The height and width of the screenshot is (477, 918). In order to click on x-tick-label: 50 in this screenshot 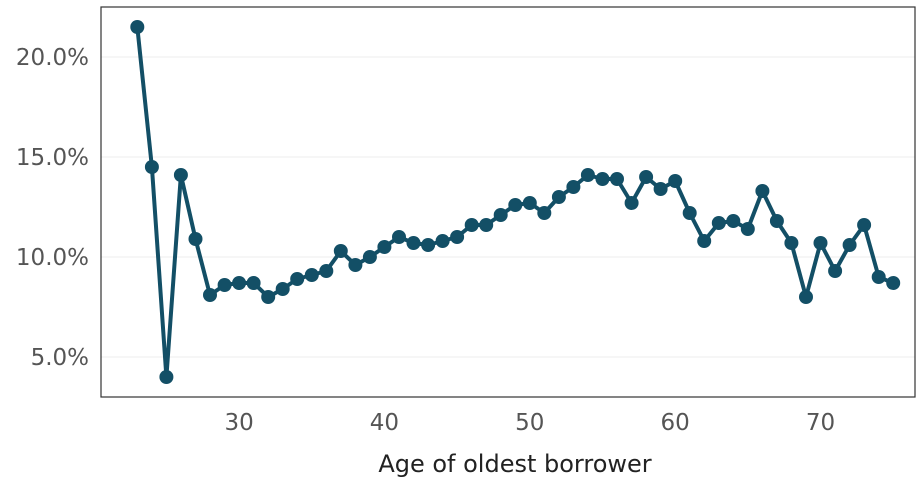, I will do `click(529, 423)`.